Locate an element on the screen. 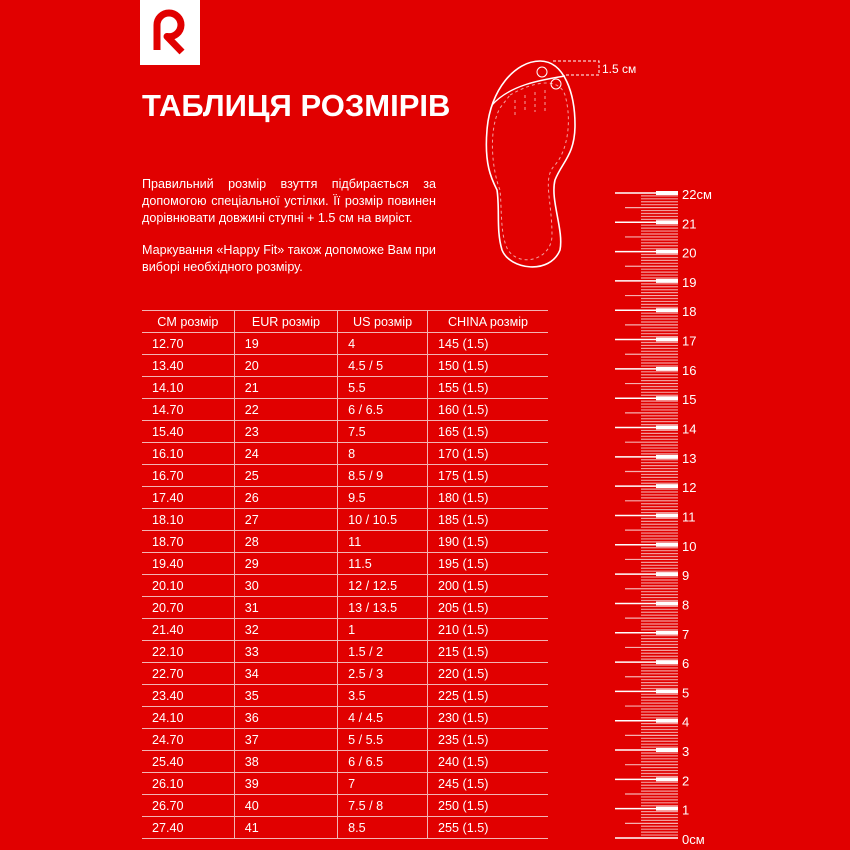 The image size is (850, 850). table-cell: 34 is located at coordinates (285, 673).